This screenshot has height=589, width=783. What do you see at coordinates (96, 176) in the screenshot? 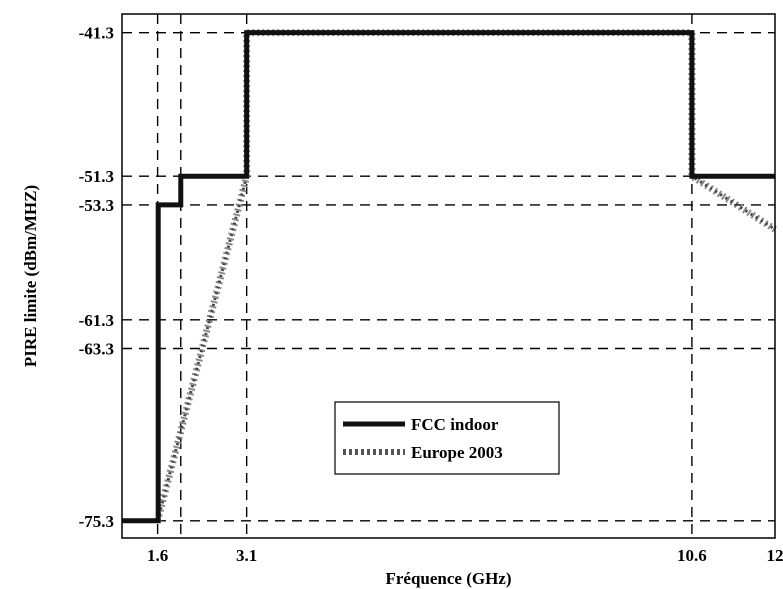
I see `y-tick-label: -51.3` at bounding box center [96, 176].